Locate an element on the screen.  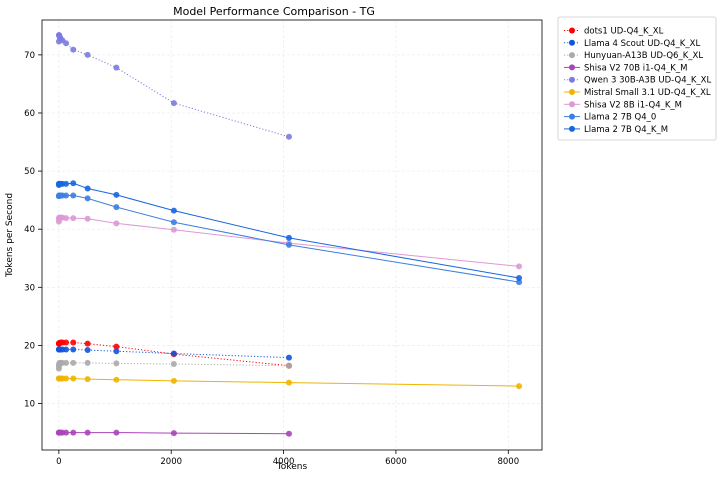
y-axis-label: Tokens per Second is located at coordinates (10, 235).